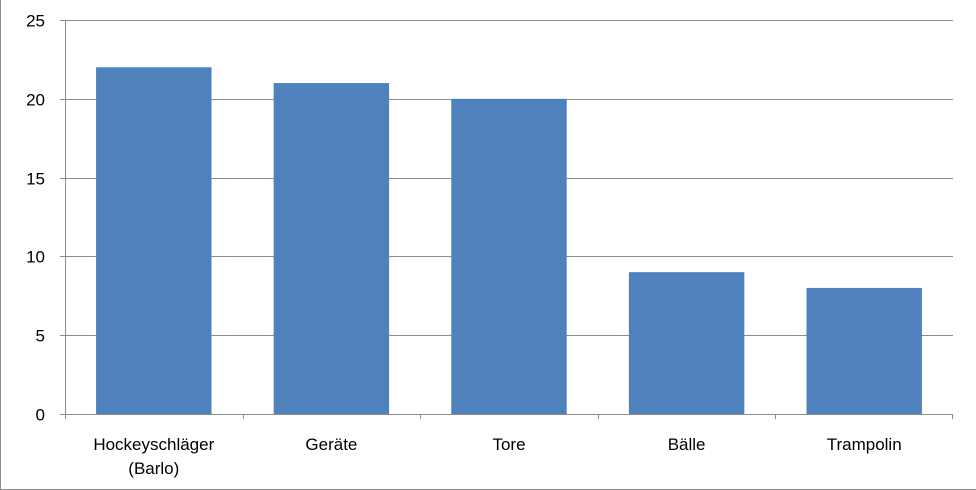  Describe the element at coordinates (35, 21) in the screenshot. I see `y-tick-label-25: 25` at that location.